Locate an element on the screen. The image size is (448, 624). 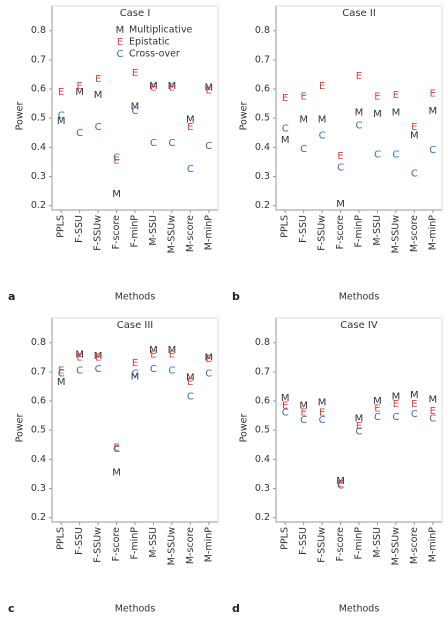
x-tick-label: M-SSU is located at coordinates (377, 230).